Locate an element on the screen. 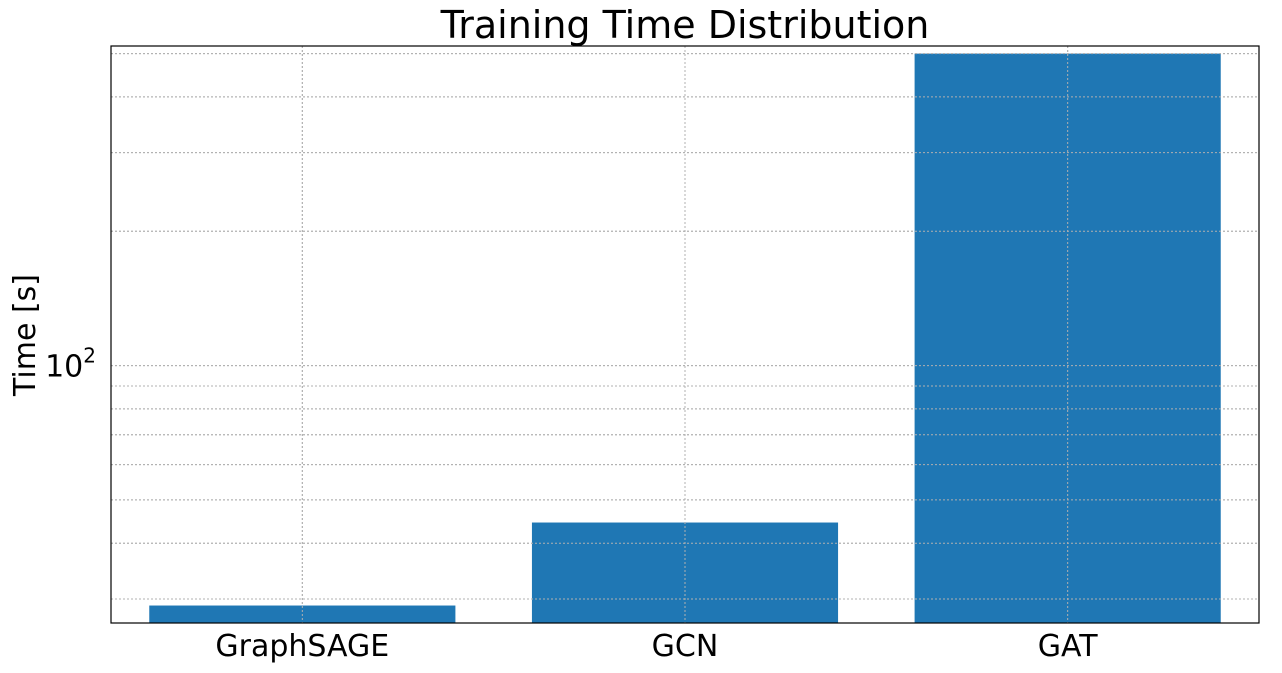 This screenshot has width=1282, height=673. y-tick-label-100: 102 is located at coordinates (70, 364).